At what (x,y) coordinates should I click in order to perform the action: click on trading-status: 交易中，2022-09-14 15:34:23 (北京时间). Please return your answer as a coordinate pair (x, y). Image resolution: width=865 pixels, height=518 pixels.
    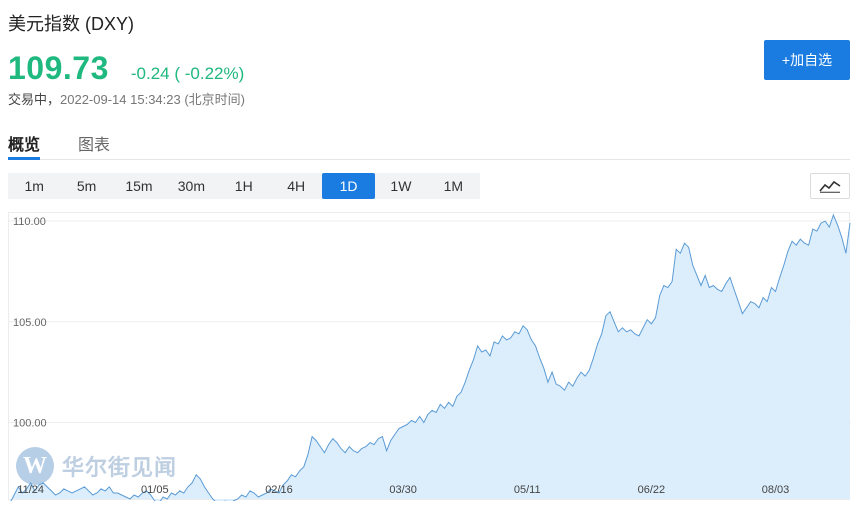
    Looking at the image, I should click on (126, 98).